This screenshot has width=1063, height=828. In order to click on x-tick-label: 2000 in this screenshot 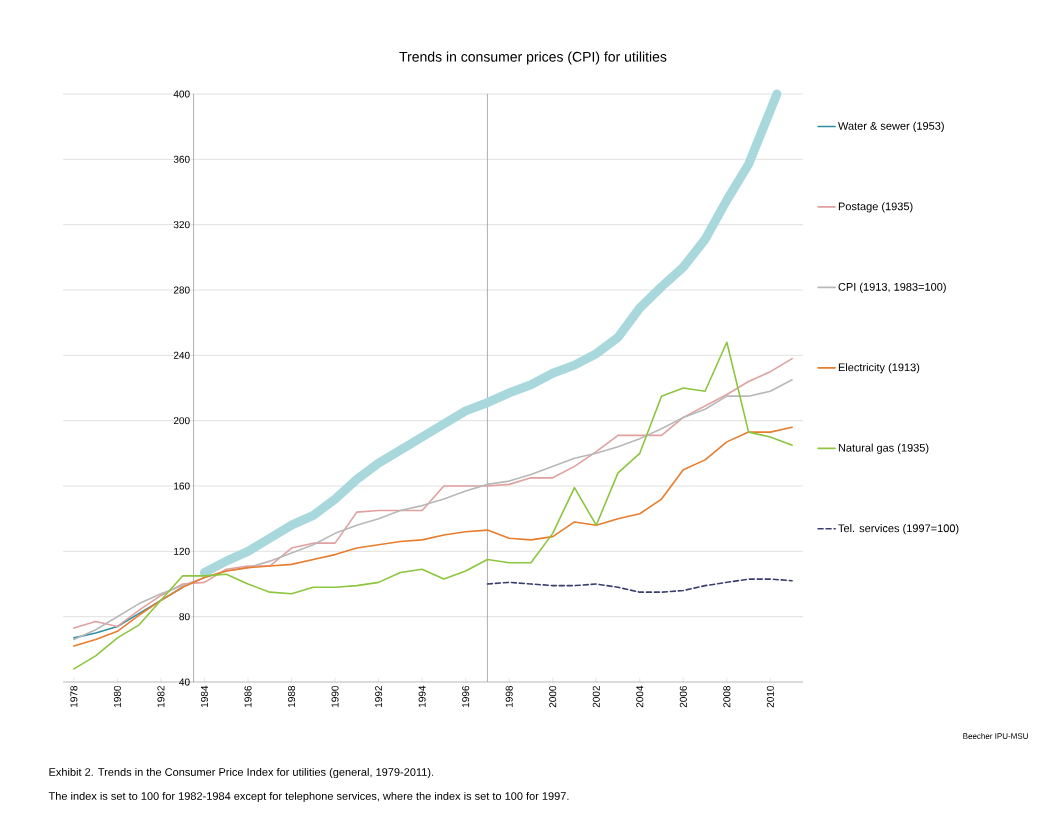, I will do `click(553, 696)`.